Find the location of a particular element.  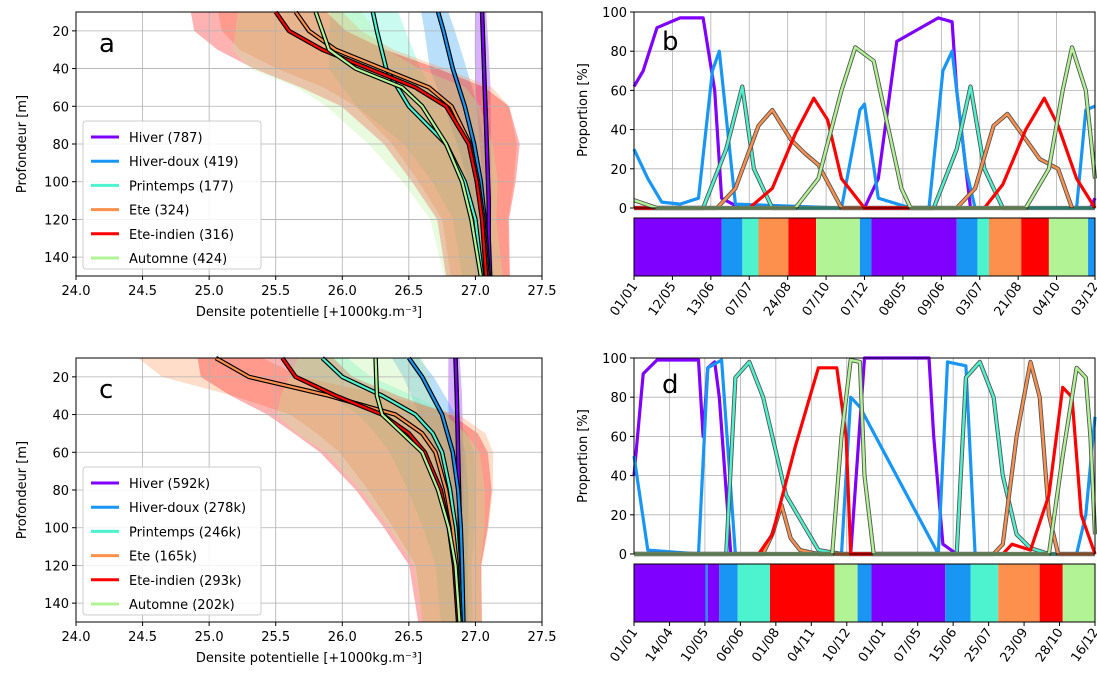

x-tick-label: 09/06 is located at coordinates (932, 299).